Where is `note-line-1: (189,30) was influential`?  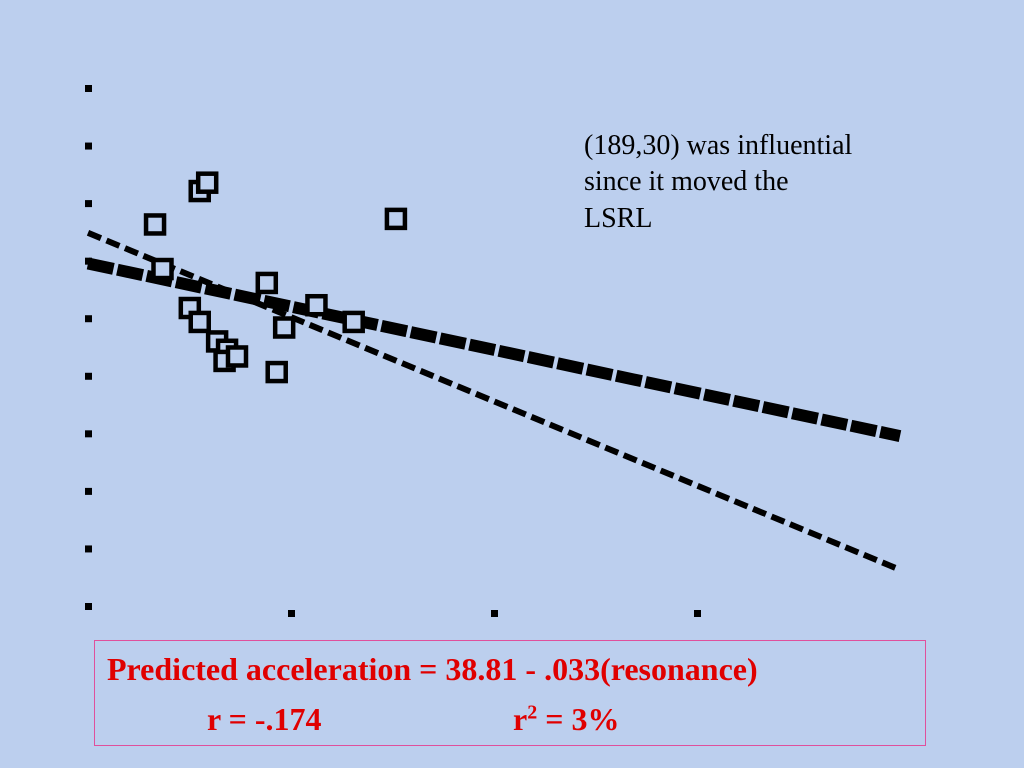 note-line-1: (189,30) was influential is located at coordinates (718, 145).